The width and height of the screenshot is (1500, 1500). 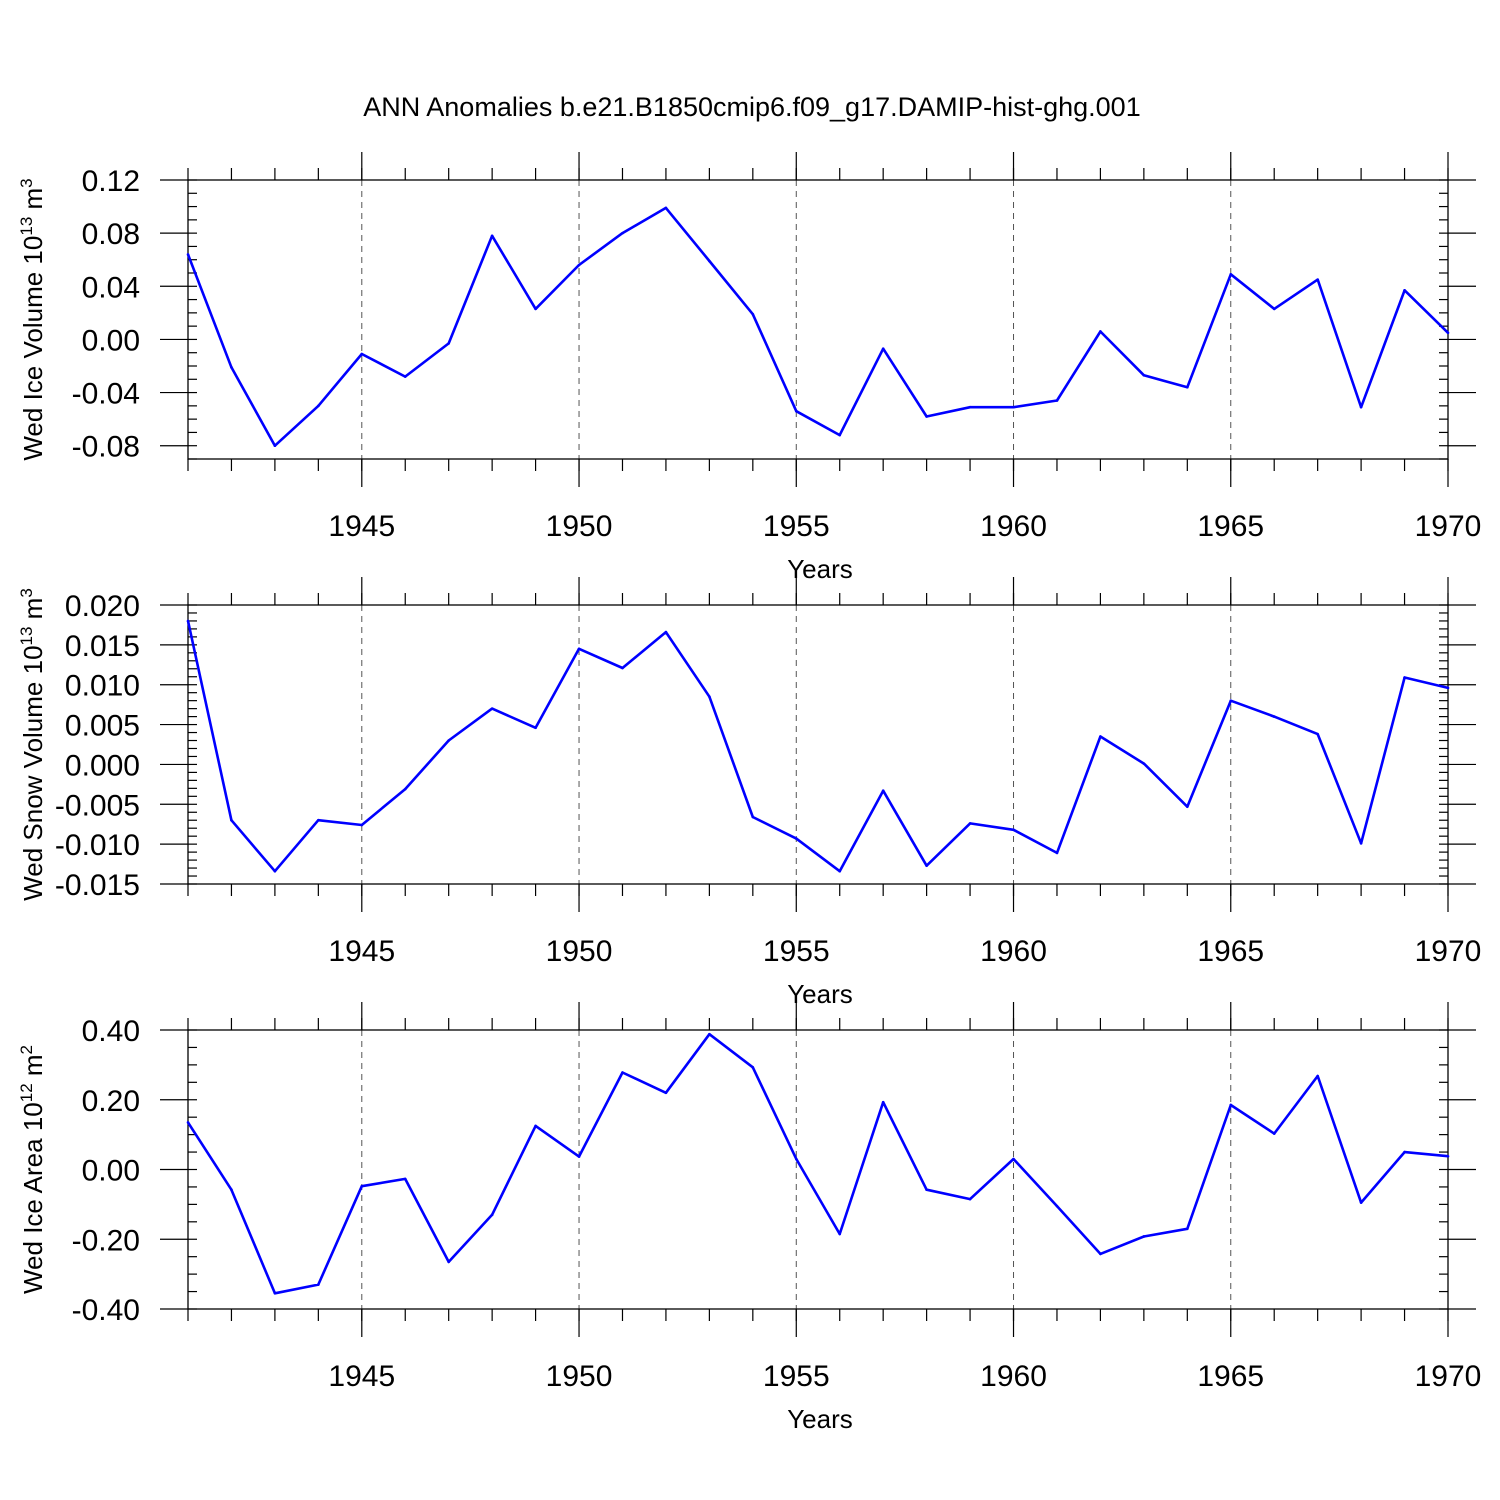 I want to click on y-axis-title: Wed Ice Volume 1013 m3, so click(x=32, y=319).